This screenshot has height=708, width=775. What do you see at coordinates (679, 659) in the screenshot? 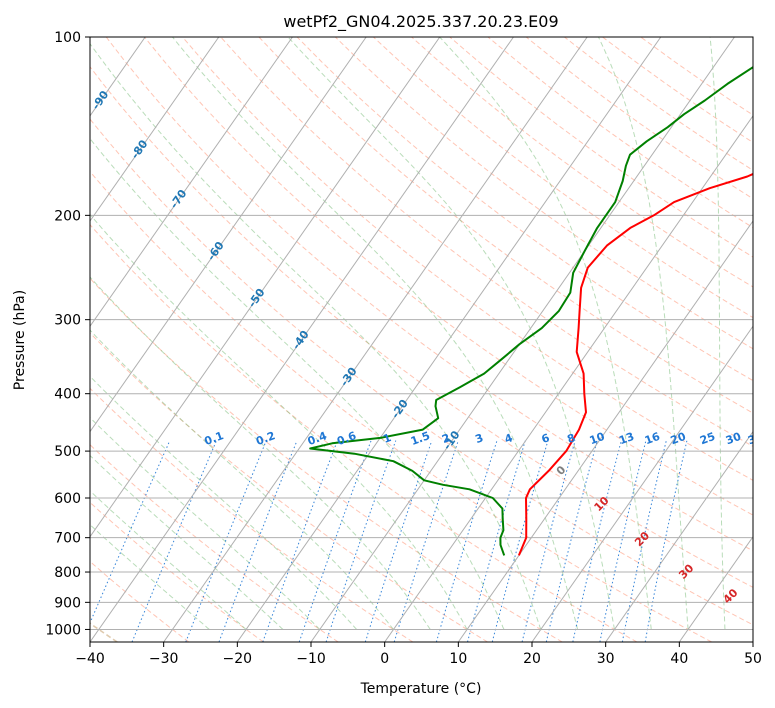
I see `x-tick-label: 40` at bounding box center [679, 659].